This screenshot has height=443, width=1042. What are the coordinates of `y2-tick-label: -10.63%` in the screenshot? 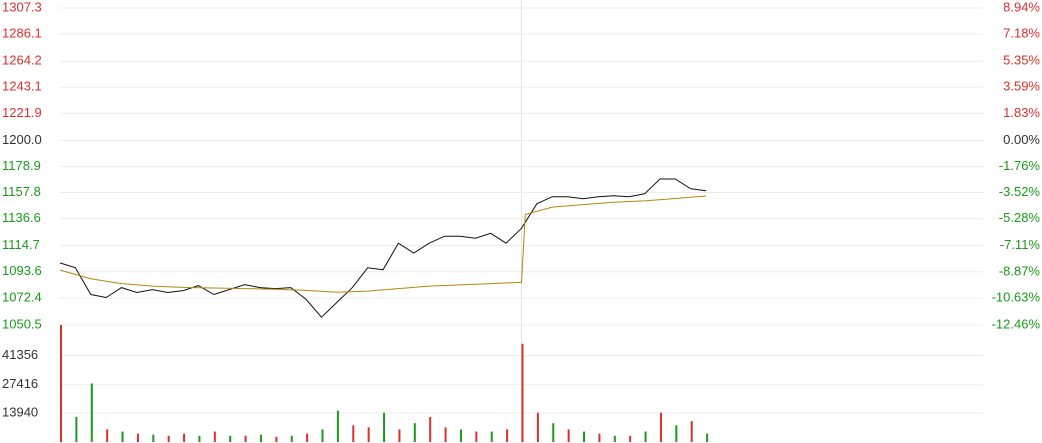 It's located at (1016, 296).